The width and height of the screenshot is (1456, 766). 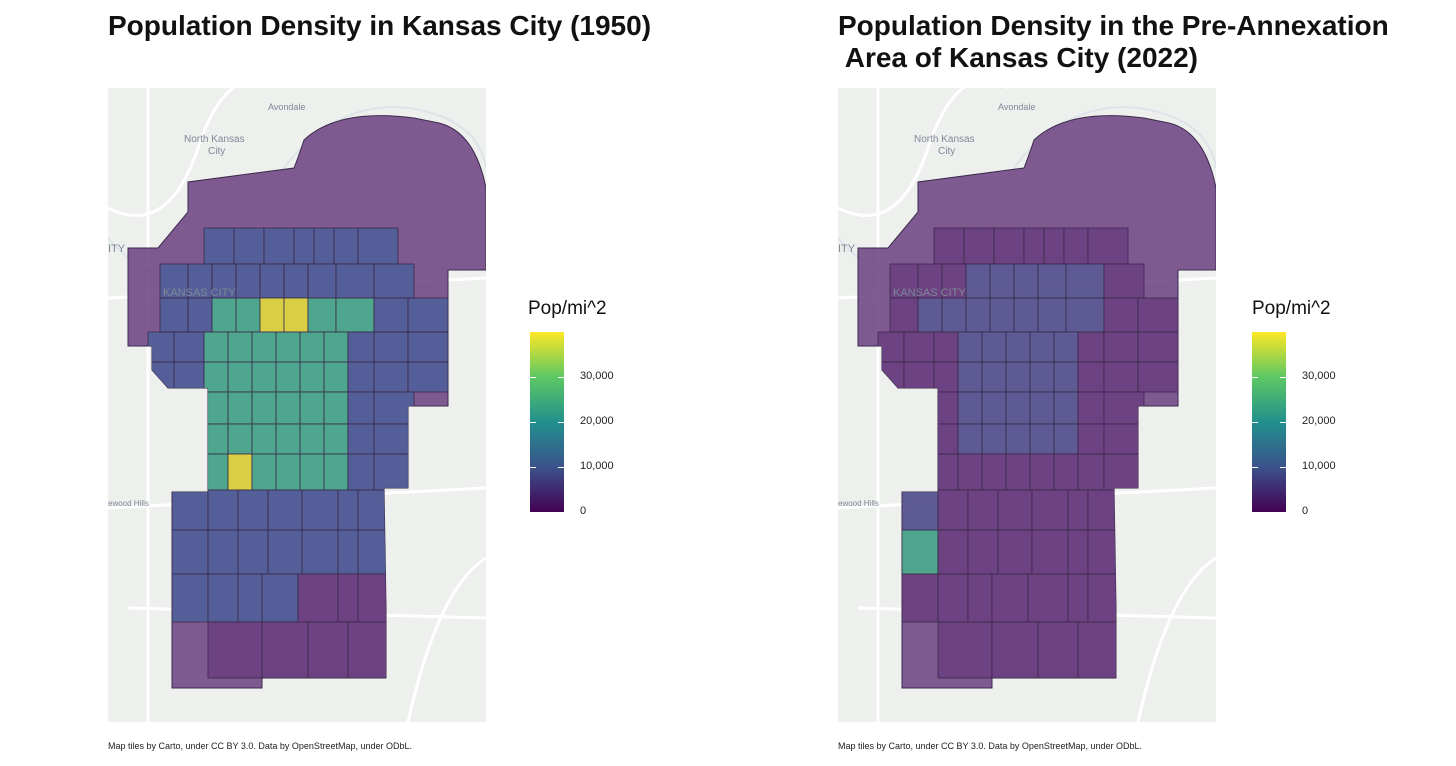 What do you see at coordinates (946, 151) in the screenshot?
I see `basemap-label-city: City` at bounding box center [946, 151].